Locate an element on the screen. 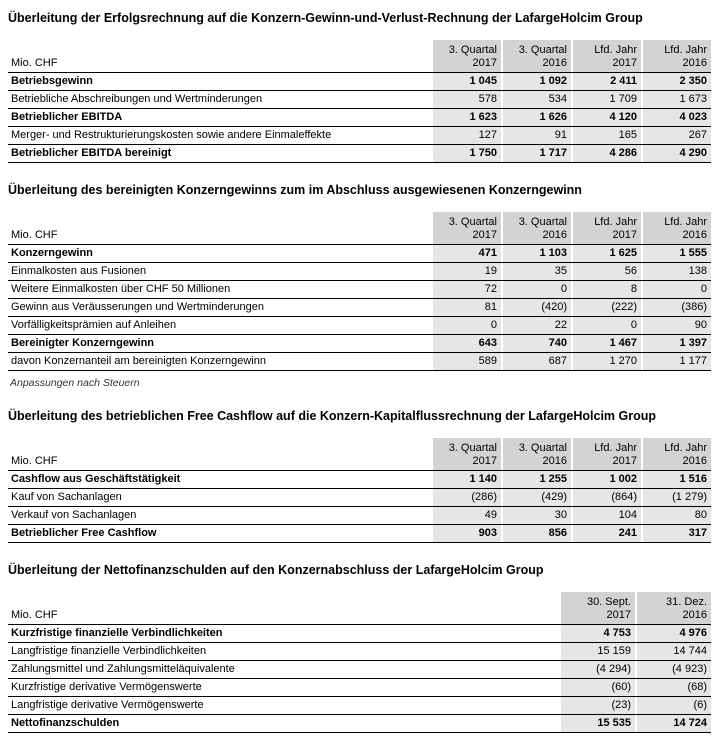 The image size is (719, 750). cell-value: 4 023 is located at coordinates (676, 117).